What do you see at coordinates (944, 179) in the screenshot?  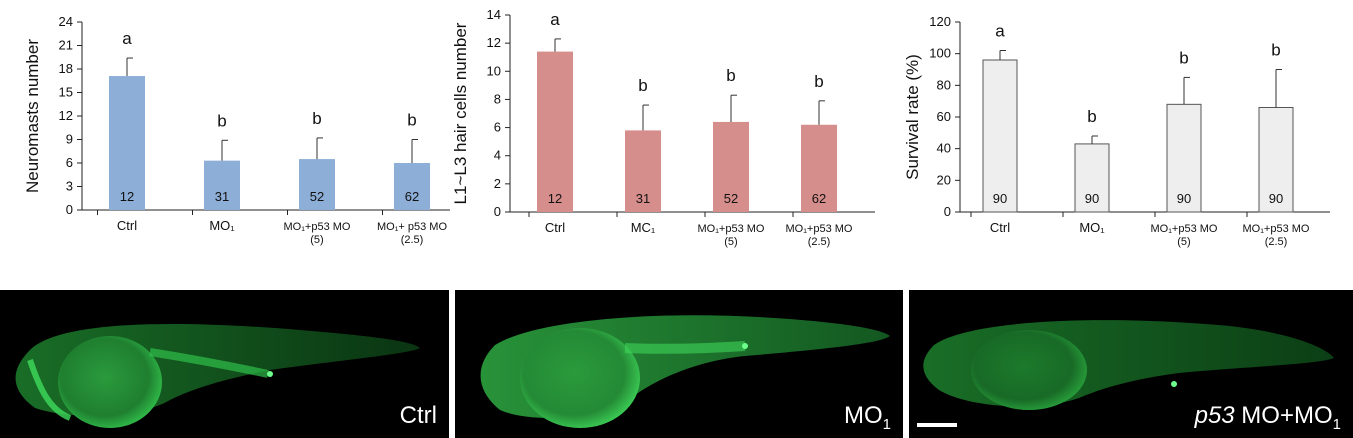 I see `y-tick-label: 20` at bounding box center [944, 179].